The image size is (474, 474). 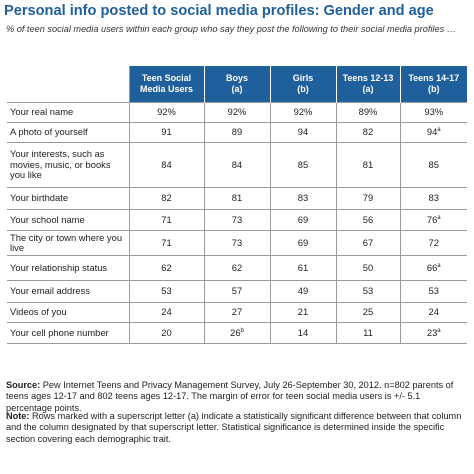 I want to click on cell-value: 23, so click(x=432, y=332).